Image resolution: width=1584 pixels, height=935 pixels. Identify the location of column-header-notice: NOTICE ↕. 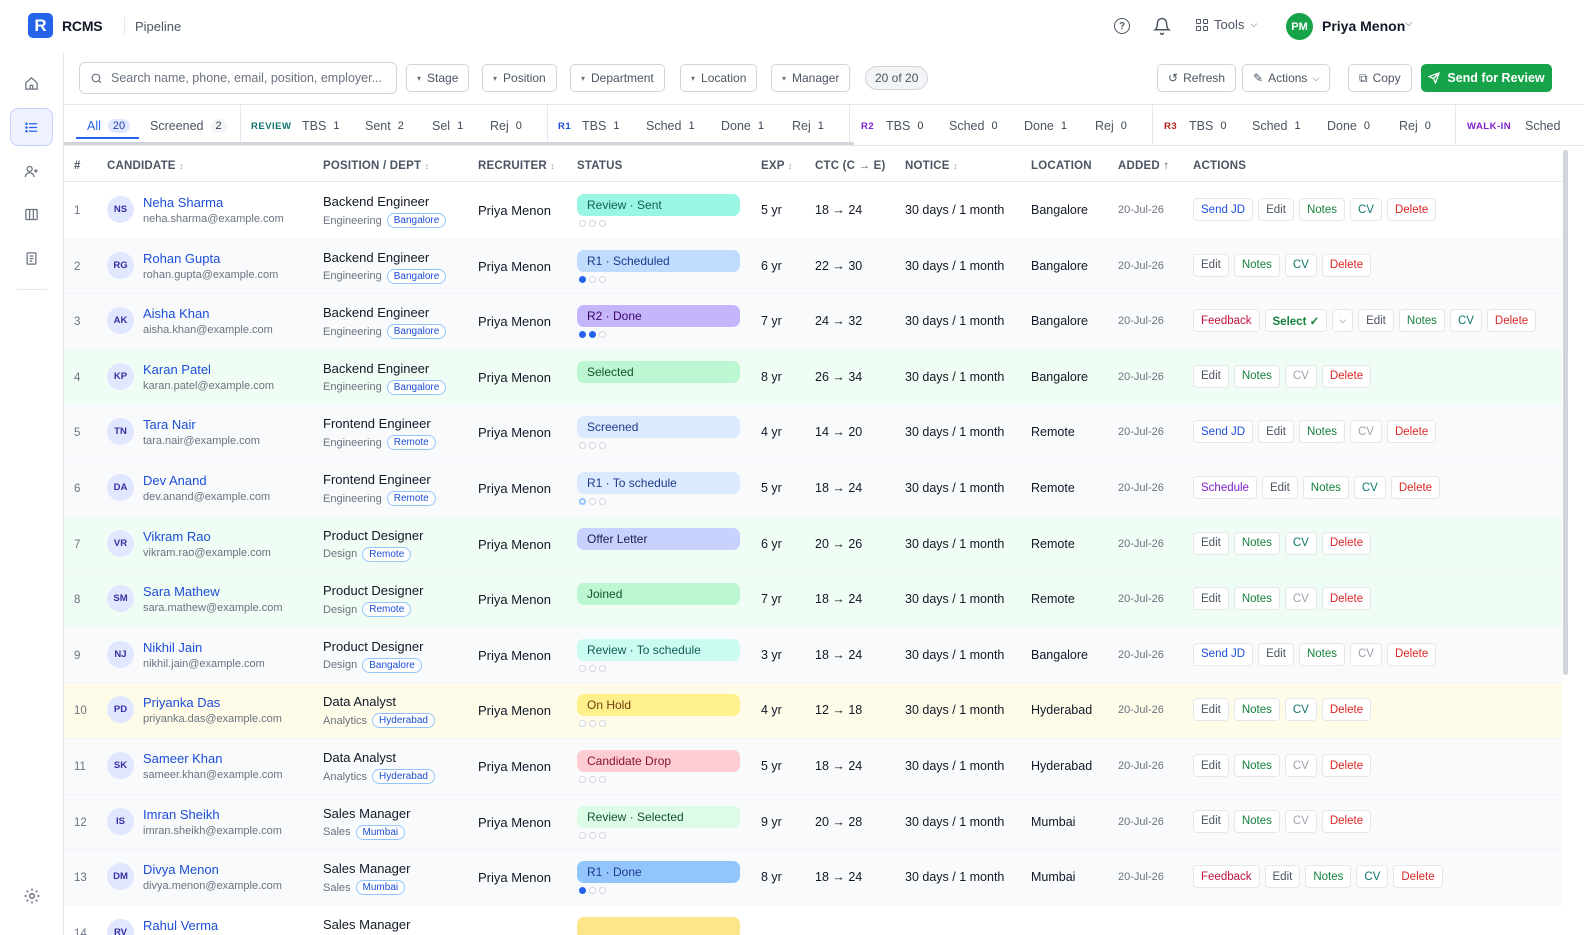
(931, 166).